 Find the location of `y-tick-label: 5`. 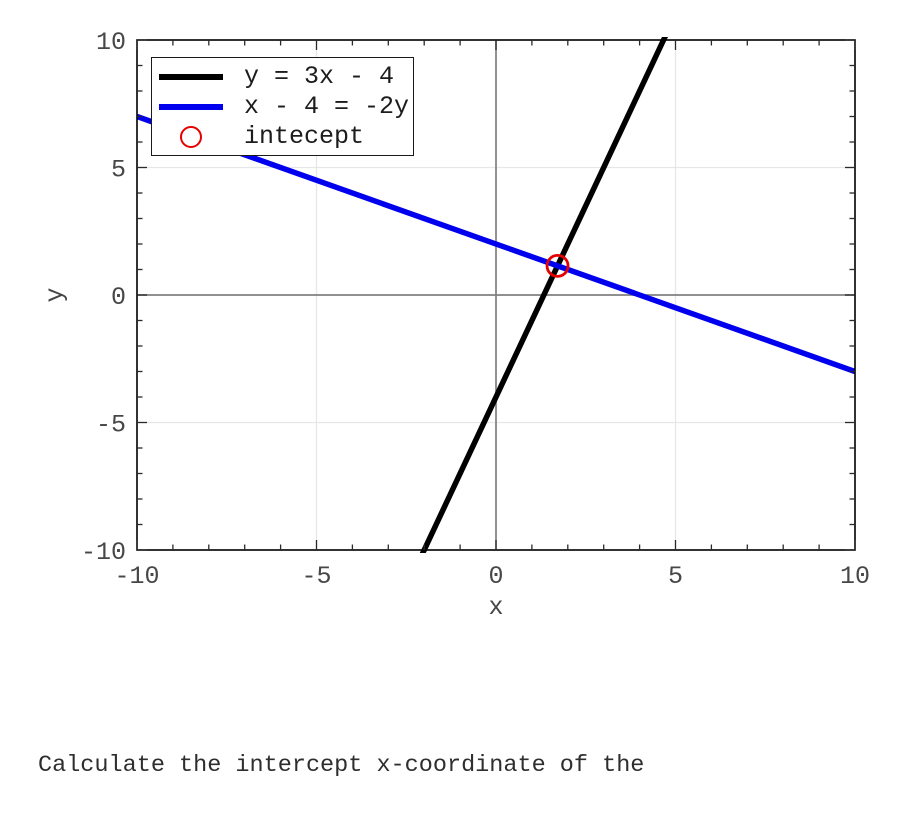

y-tick-label: 5 is located at coordinates (118, 170).